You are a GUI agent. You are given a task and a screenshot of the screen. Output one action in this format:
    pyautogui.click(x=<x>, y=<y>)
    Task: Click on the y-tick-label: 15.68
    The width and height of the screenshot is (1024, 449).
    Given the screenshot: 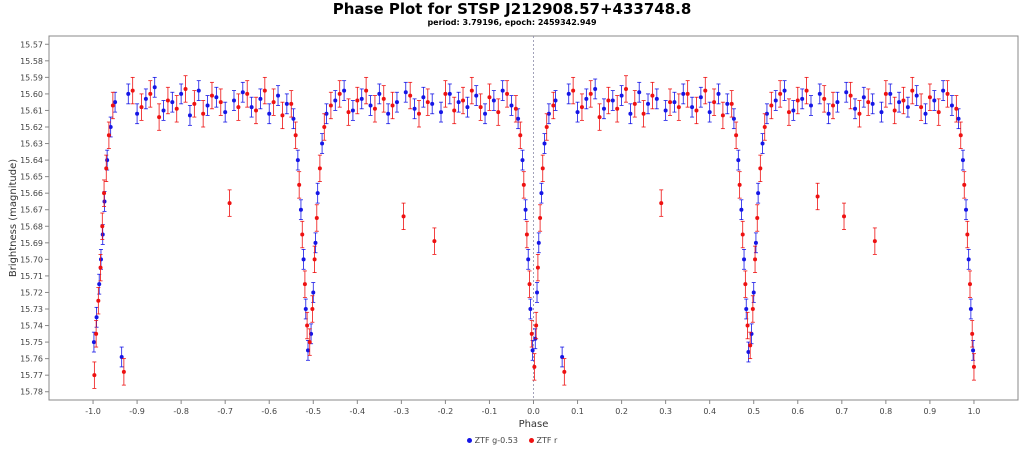 What is the action you would take?
    pyautogui.click(x=31, y=226)
    